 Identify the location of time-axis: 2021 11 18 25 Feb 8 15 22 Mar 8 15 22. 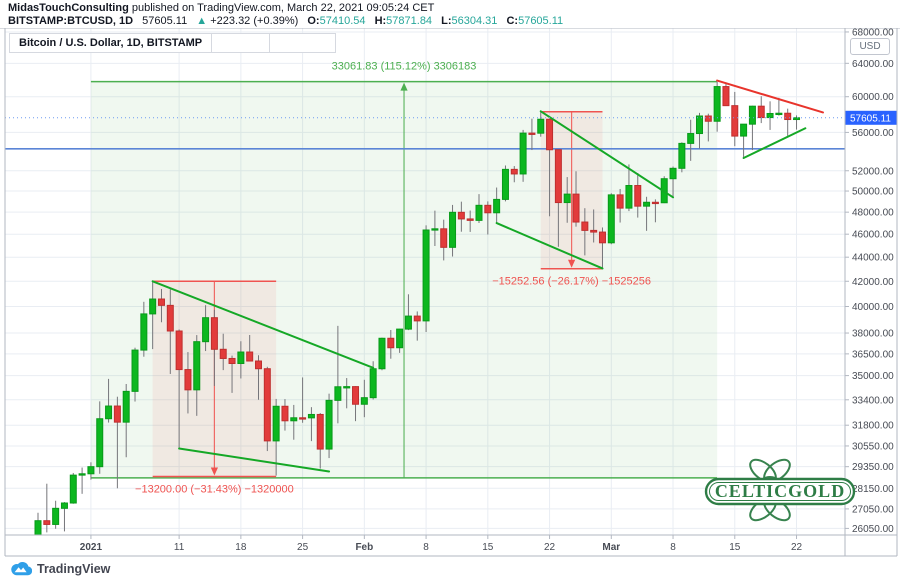
(441, 544).